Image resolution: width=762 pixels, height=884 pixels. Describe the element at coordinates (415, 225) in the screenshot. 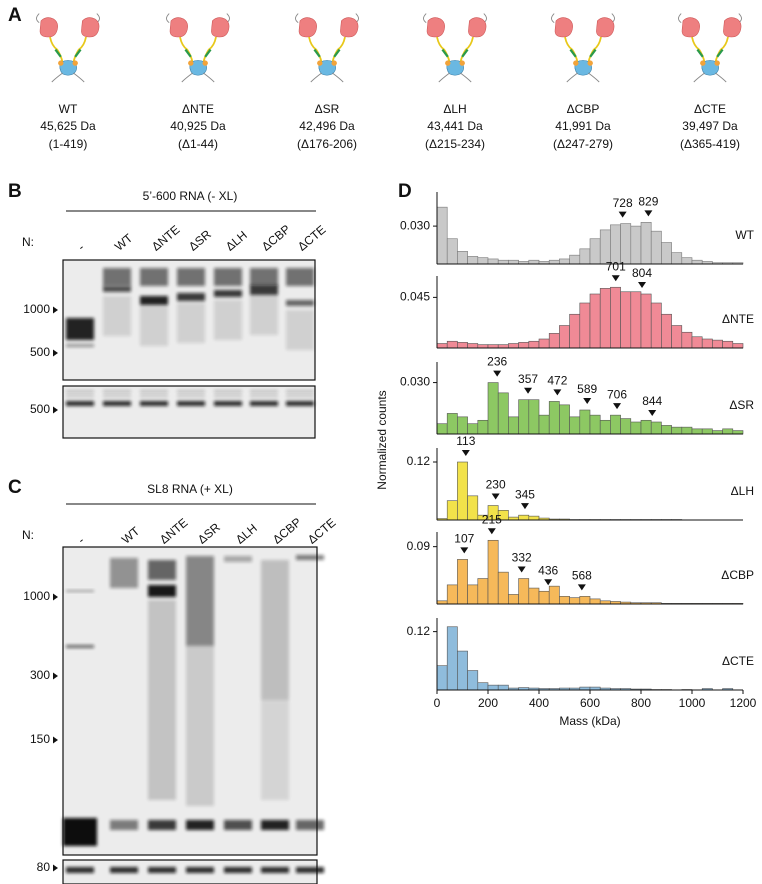

I see `y-tick-label: 0.030` at that location.